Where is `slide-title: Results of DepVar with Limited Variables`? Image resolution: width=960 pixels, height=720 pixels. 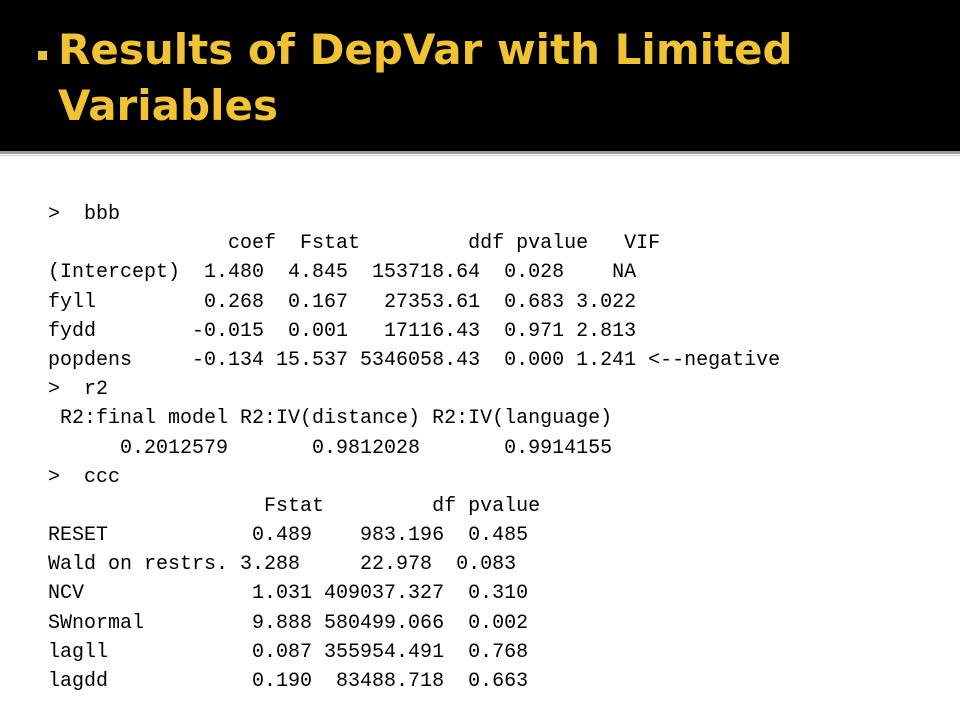
slide-title: Results of DepVar with Limited Variables is located at coordinates (425, 77).